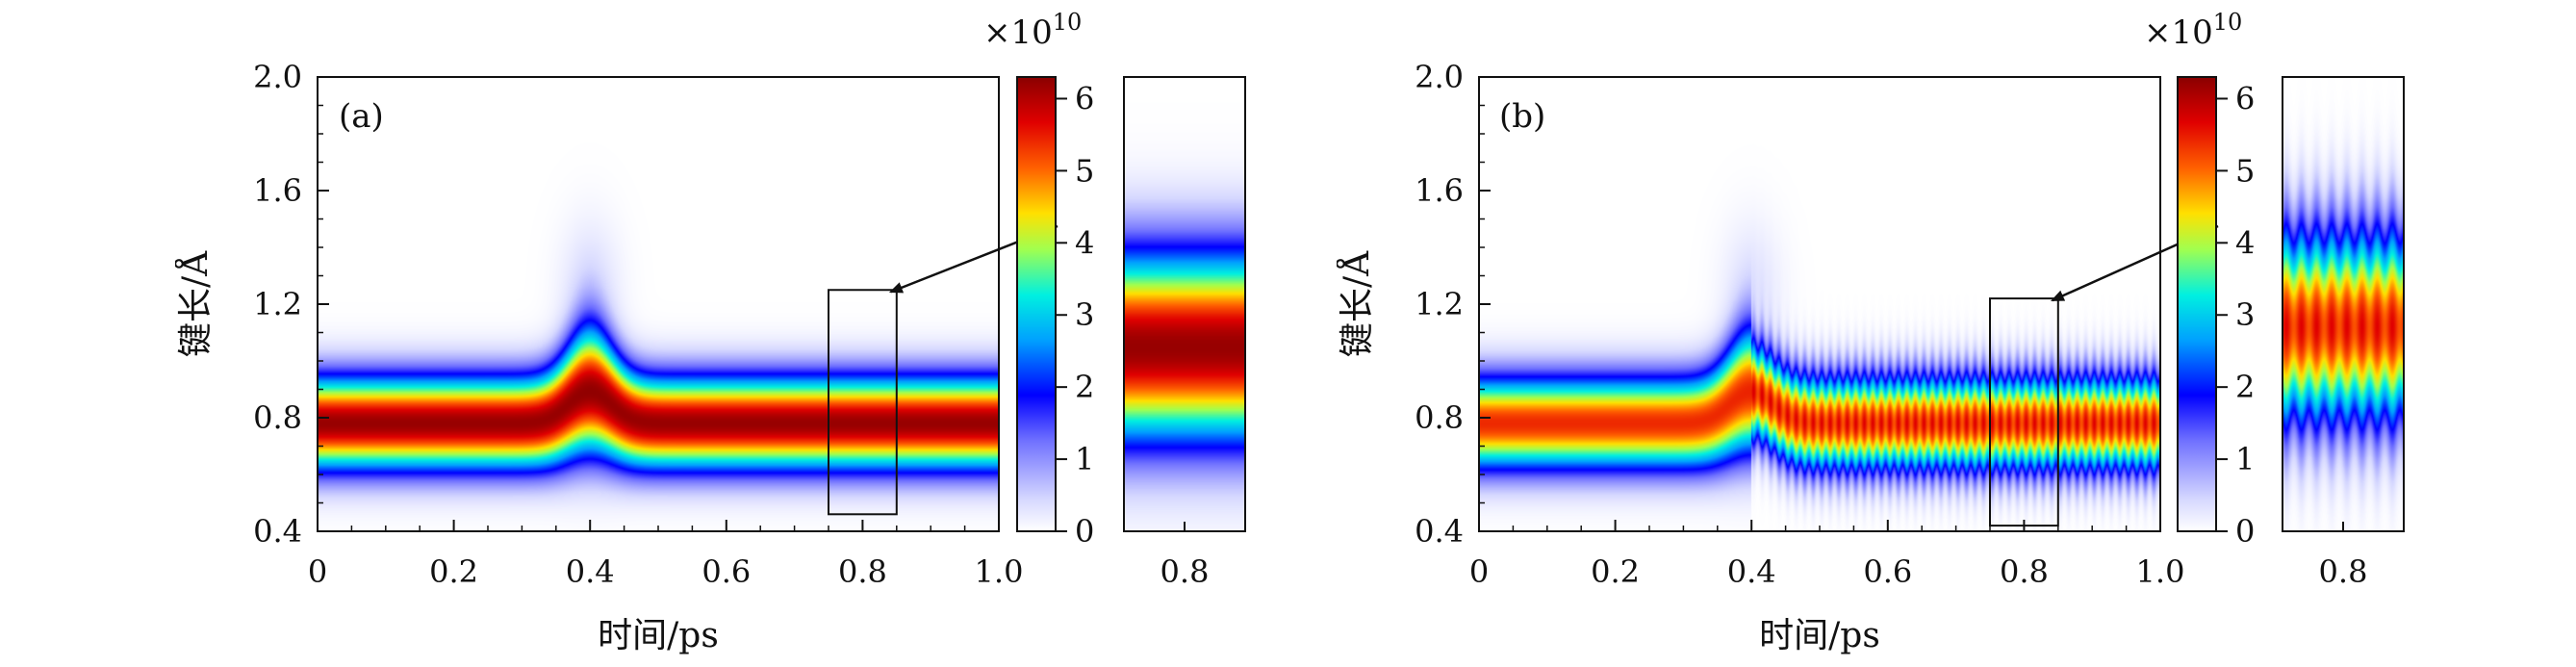  What do you see at coordinates (1084, 531) in the screenshot?
I see `colorbar-tick-label-a-0: 0` at bounding box center [1084, 531].